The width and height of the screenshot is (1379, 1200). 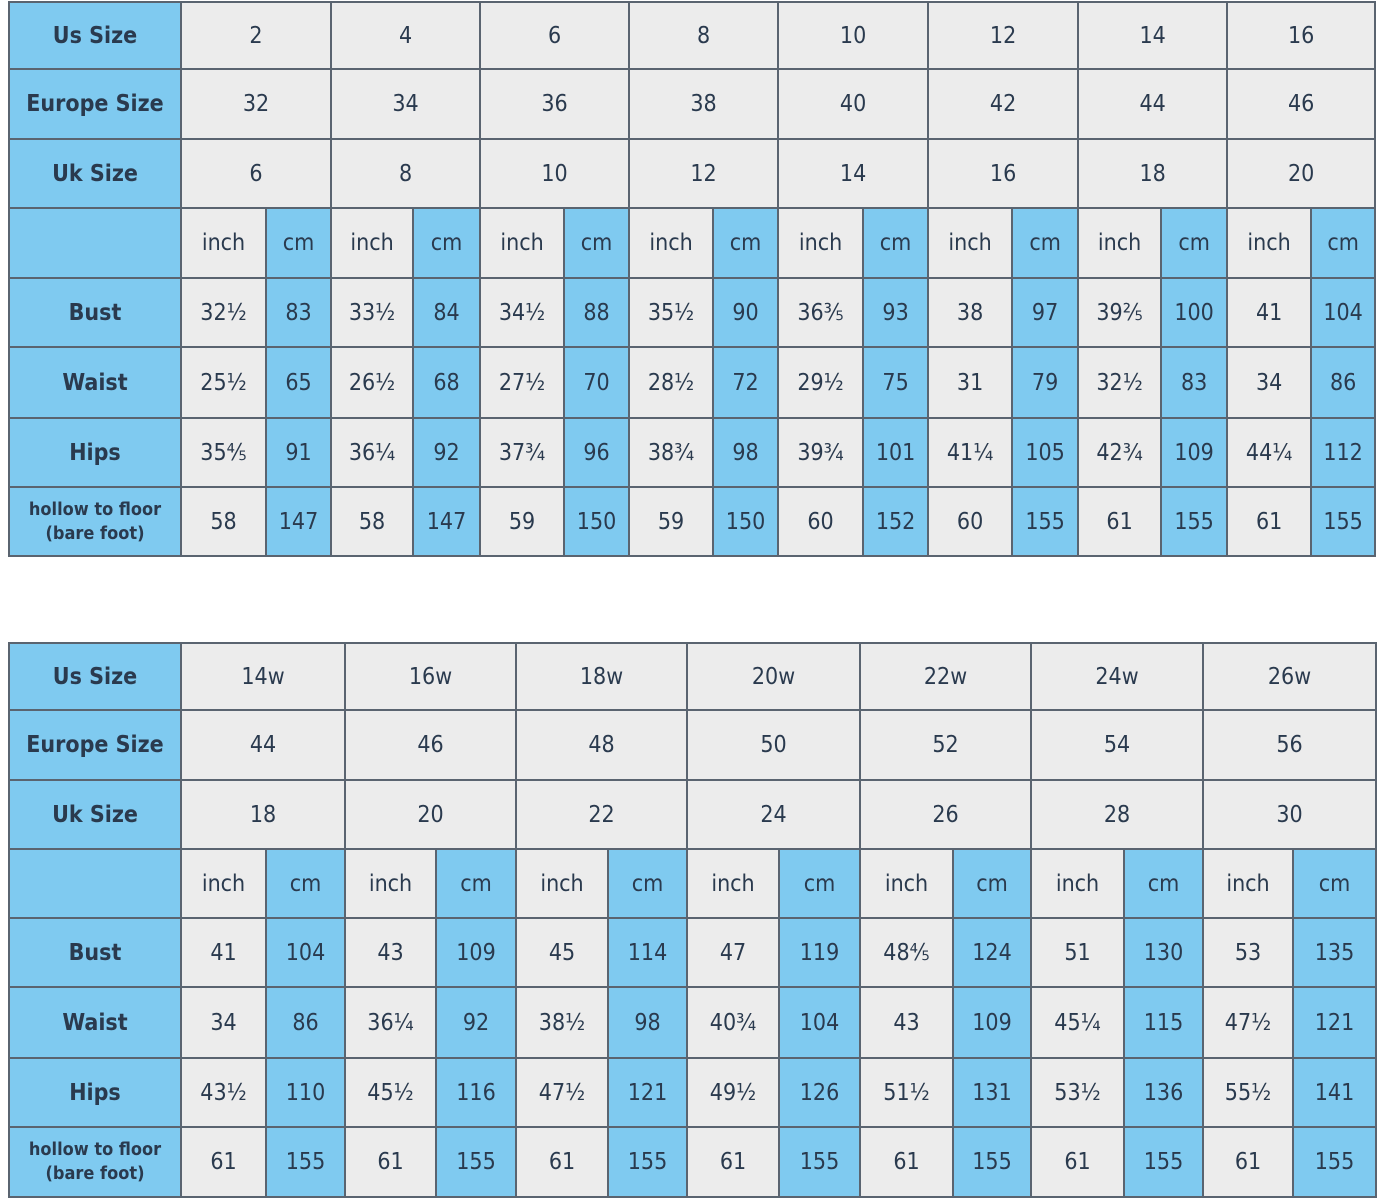 What do you see at coordinates (223, 312) in the screenshot?
I see `bust-inch-cell: 32½` at bounding box center [223, 312].